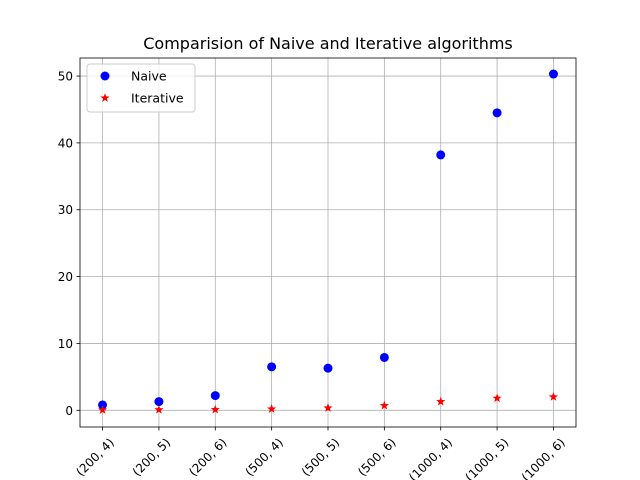  I want to click on legend: Naive Iterative, so click(141, 88).